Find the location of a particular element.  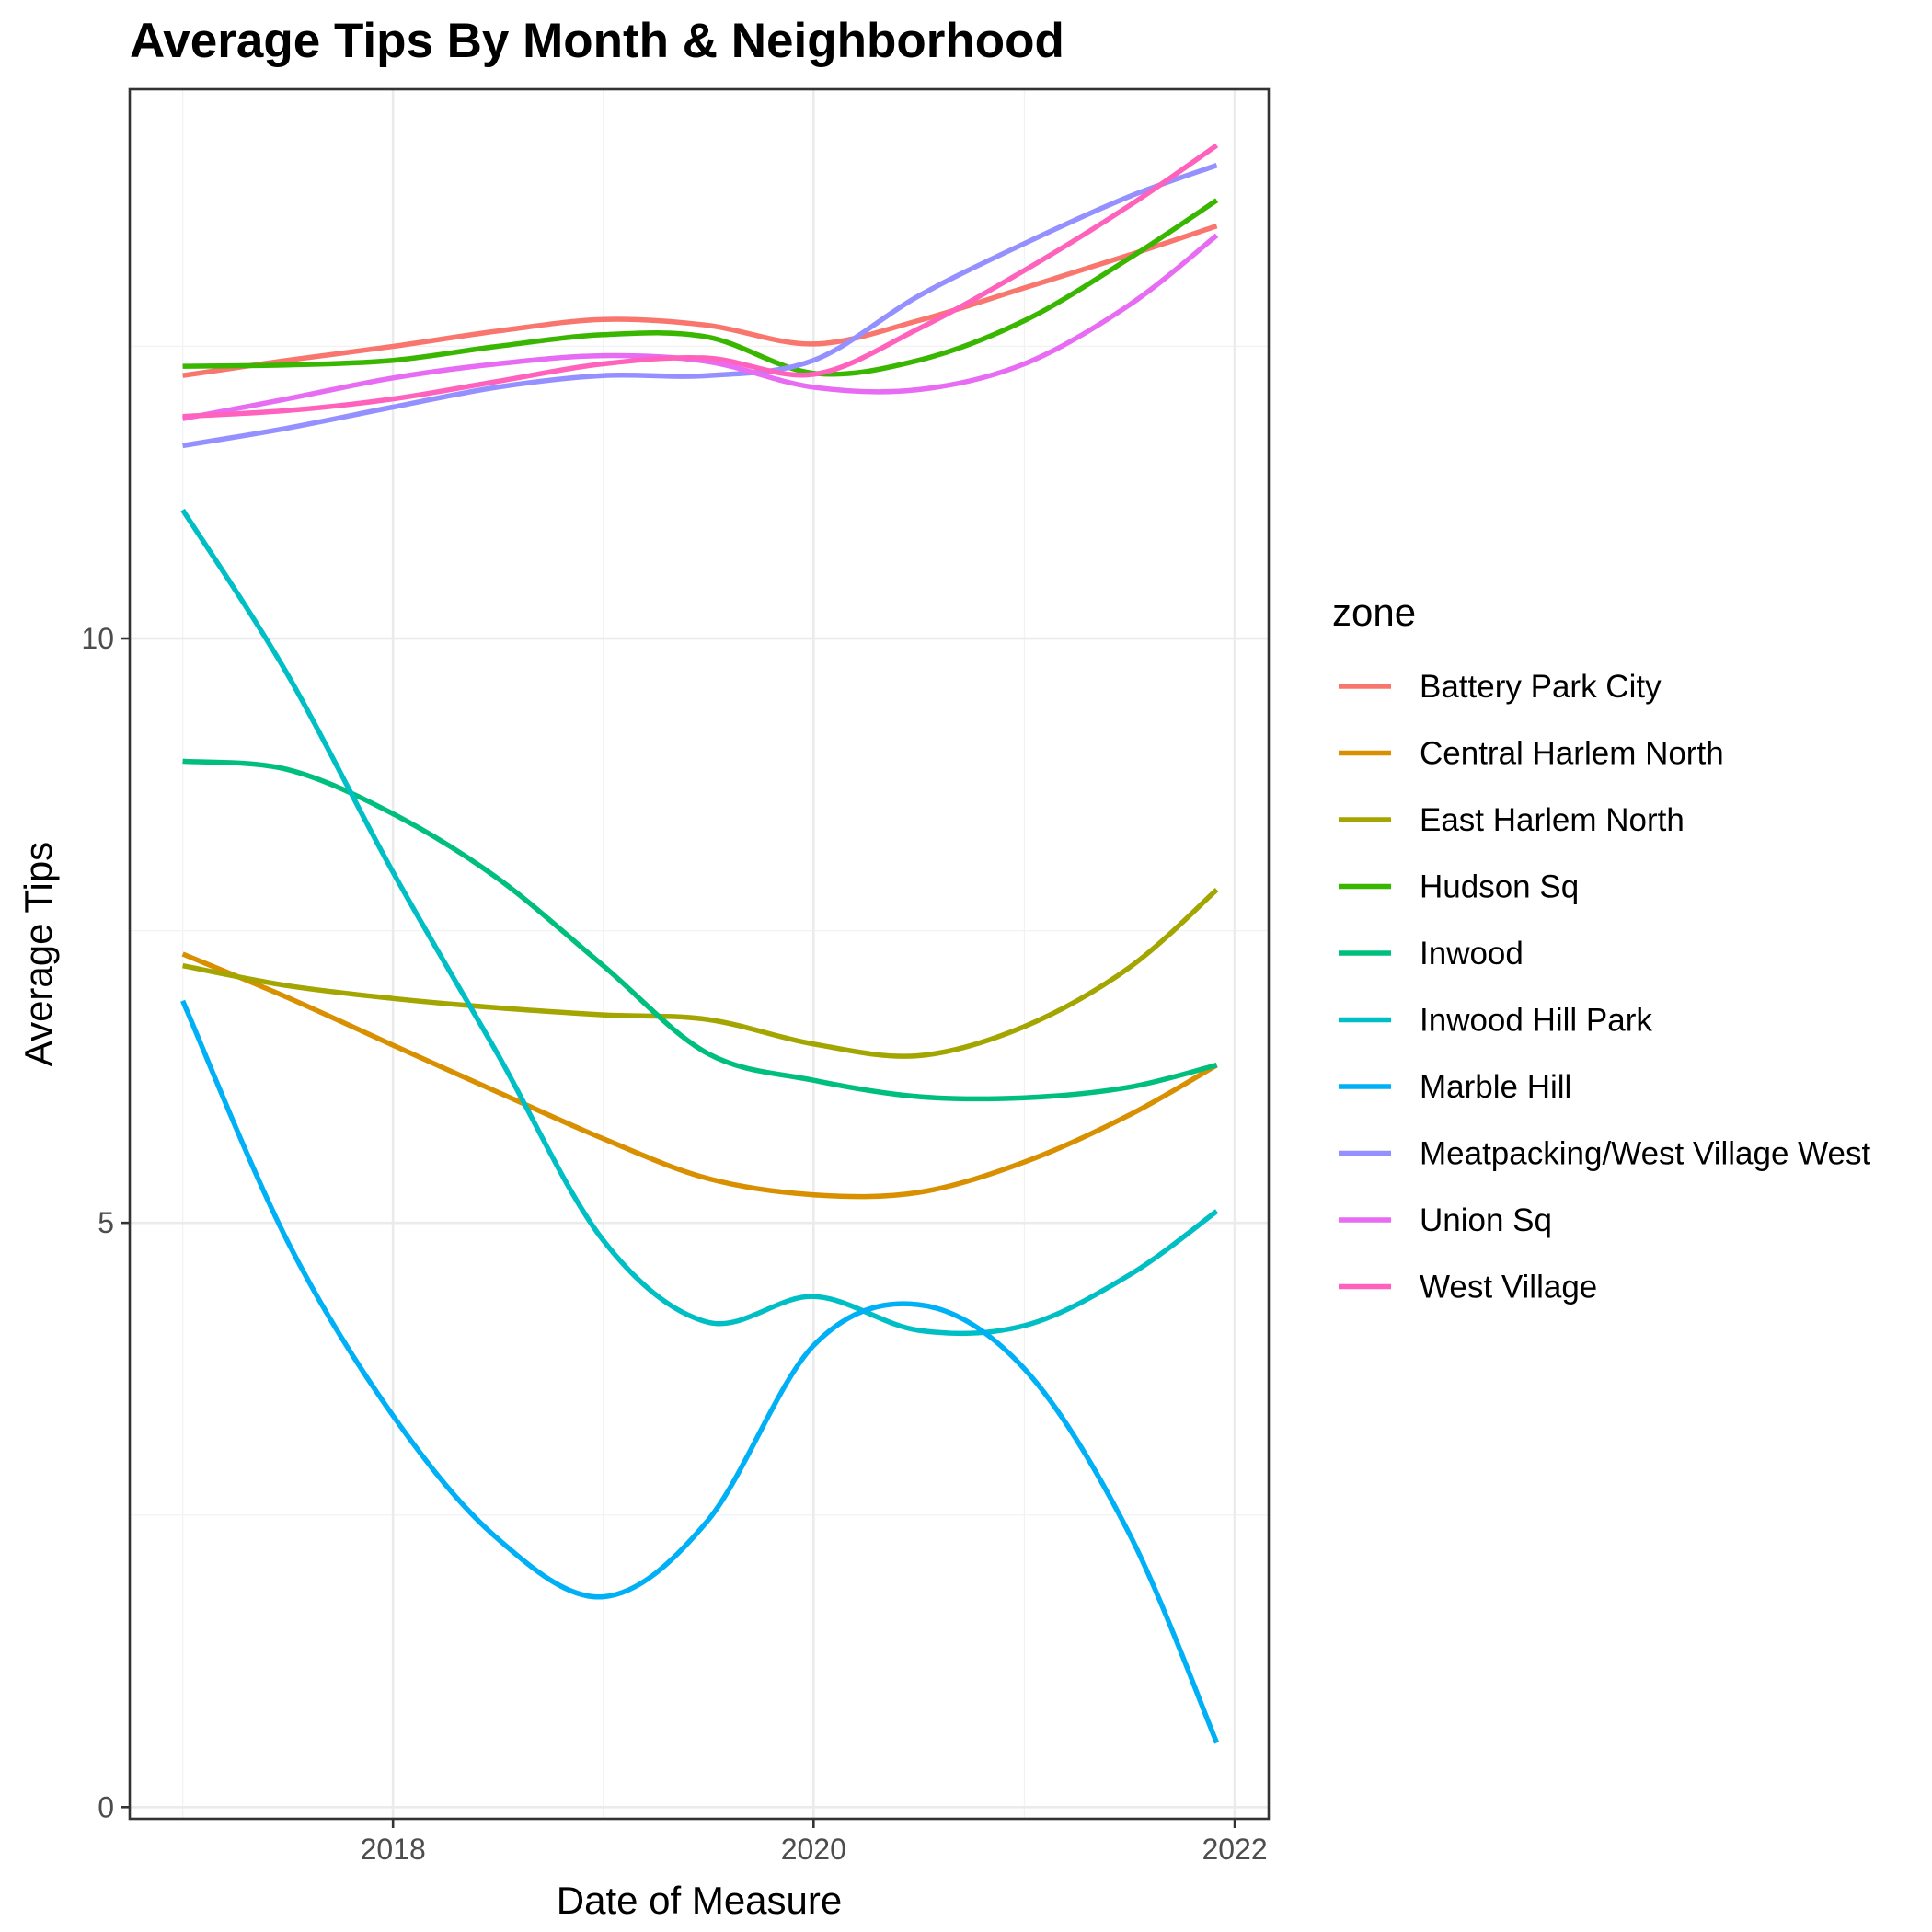

x-tick-label: 2022 is located at coordinates (1234, 1849).